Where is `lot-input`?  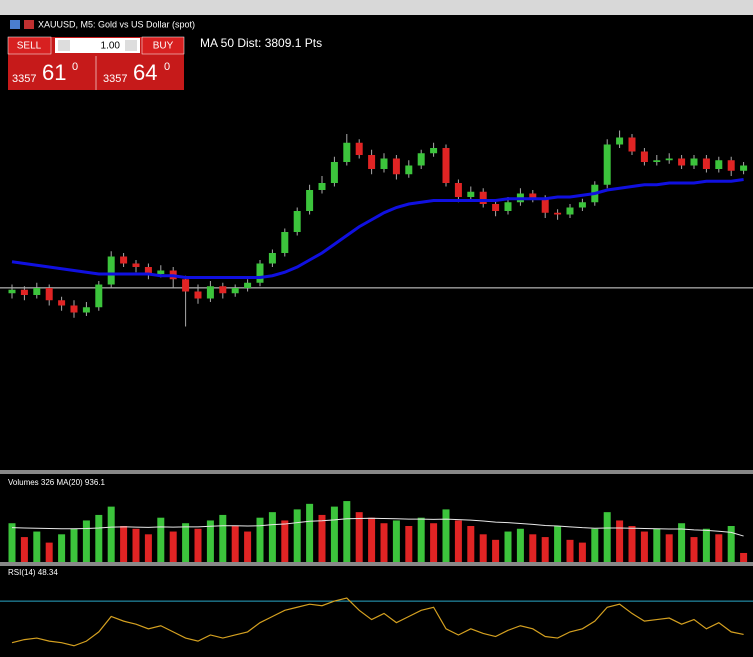
lot-input is located at coordinates (97, 45).